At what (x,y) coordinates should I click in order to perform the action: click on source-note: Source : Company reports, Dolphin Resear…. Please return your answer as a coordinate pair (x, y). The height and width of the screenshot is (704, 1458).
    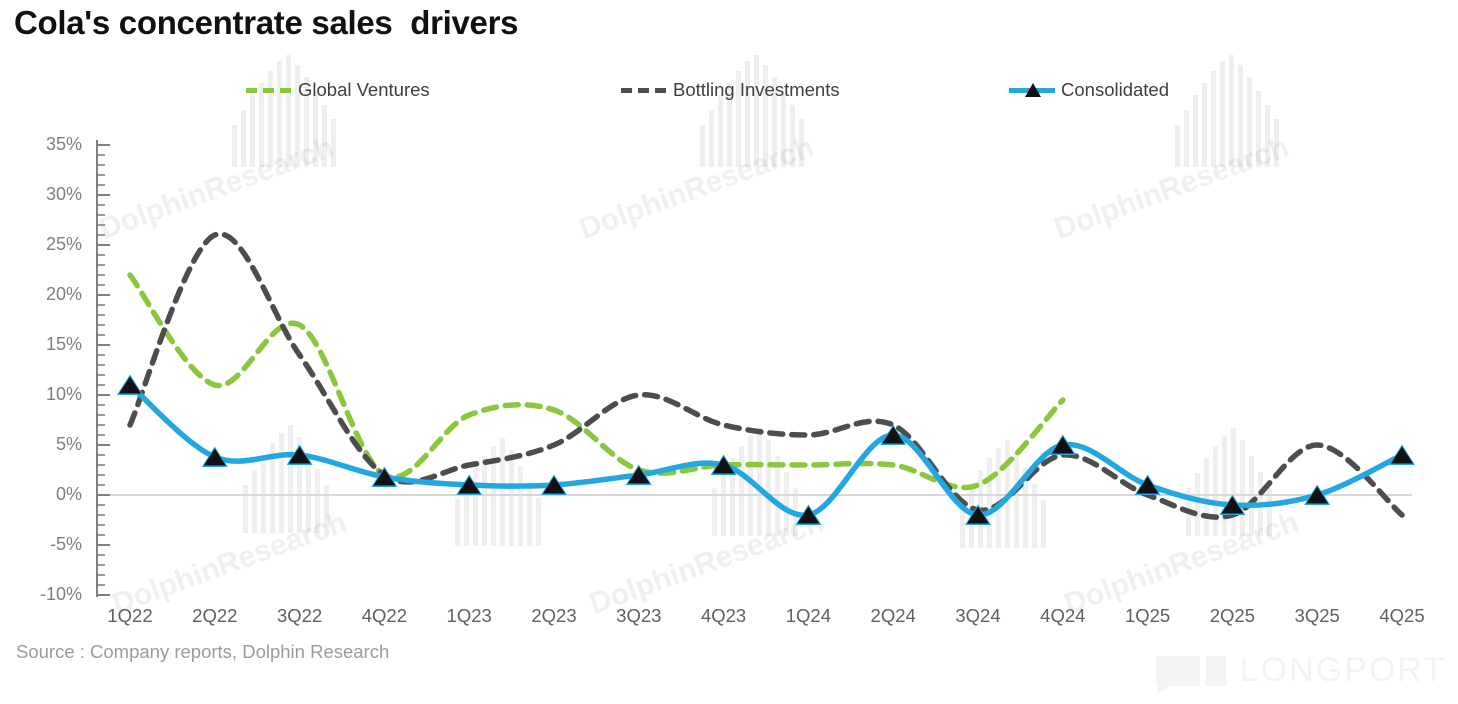
    Looking at the image, I should click on (203, 651).